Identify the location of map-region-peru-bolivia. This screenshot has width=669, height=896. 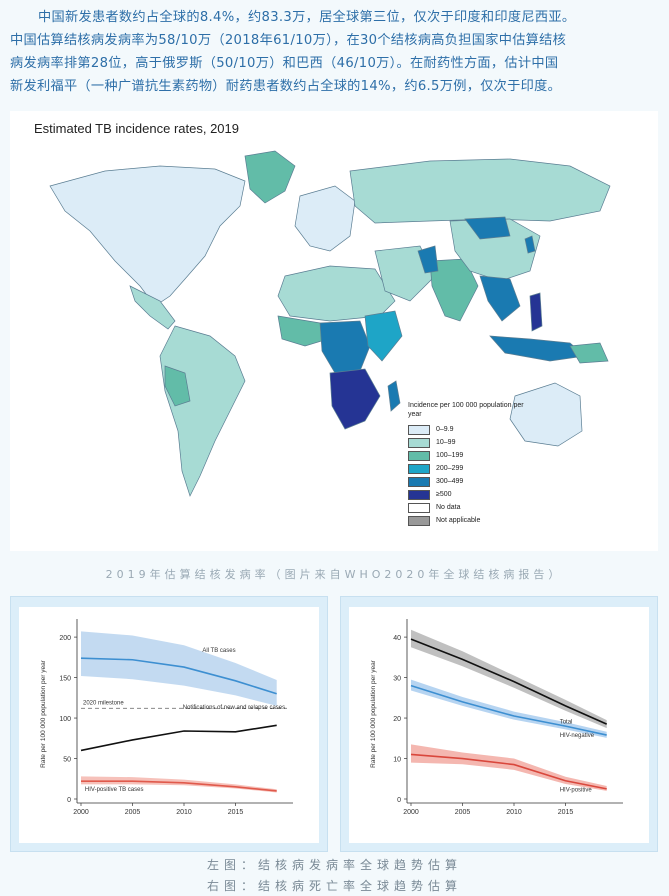
(177, 386).